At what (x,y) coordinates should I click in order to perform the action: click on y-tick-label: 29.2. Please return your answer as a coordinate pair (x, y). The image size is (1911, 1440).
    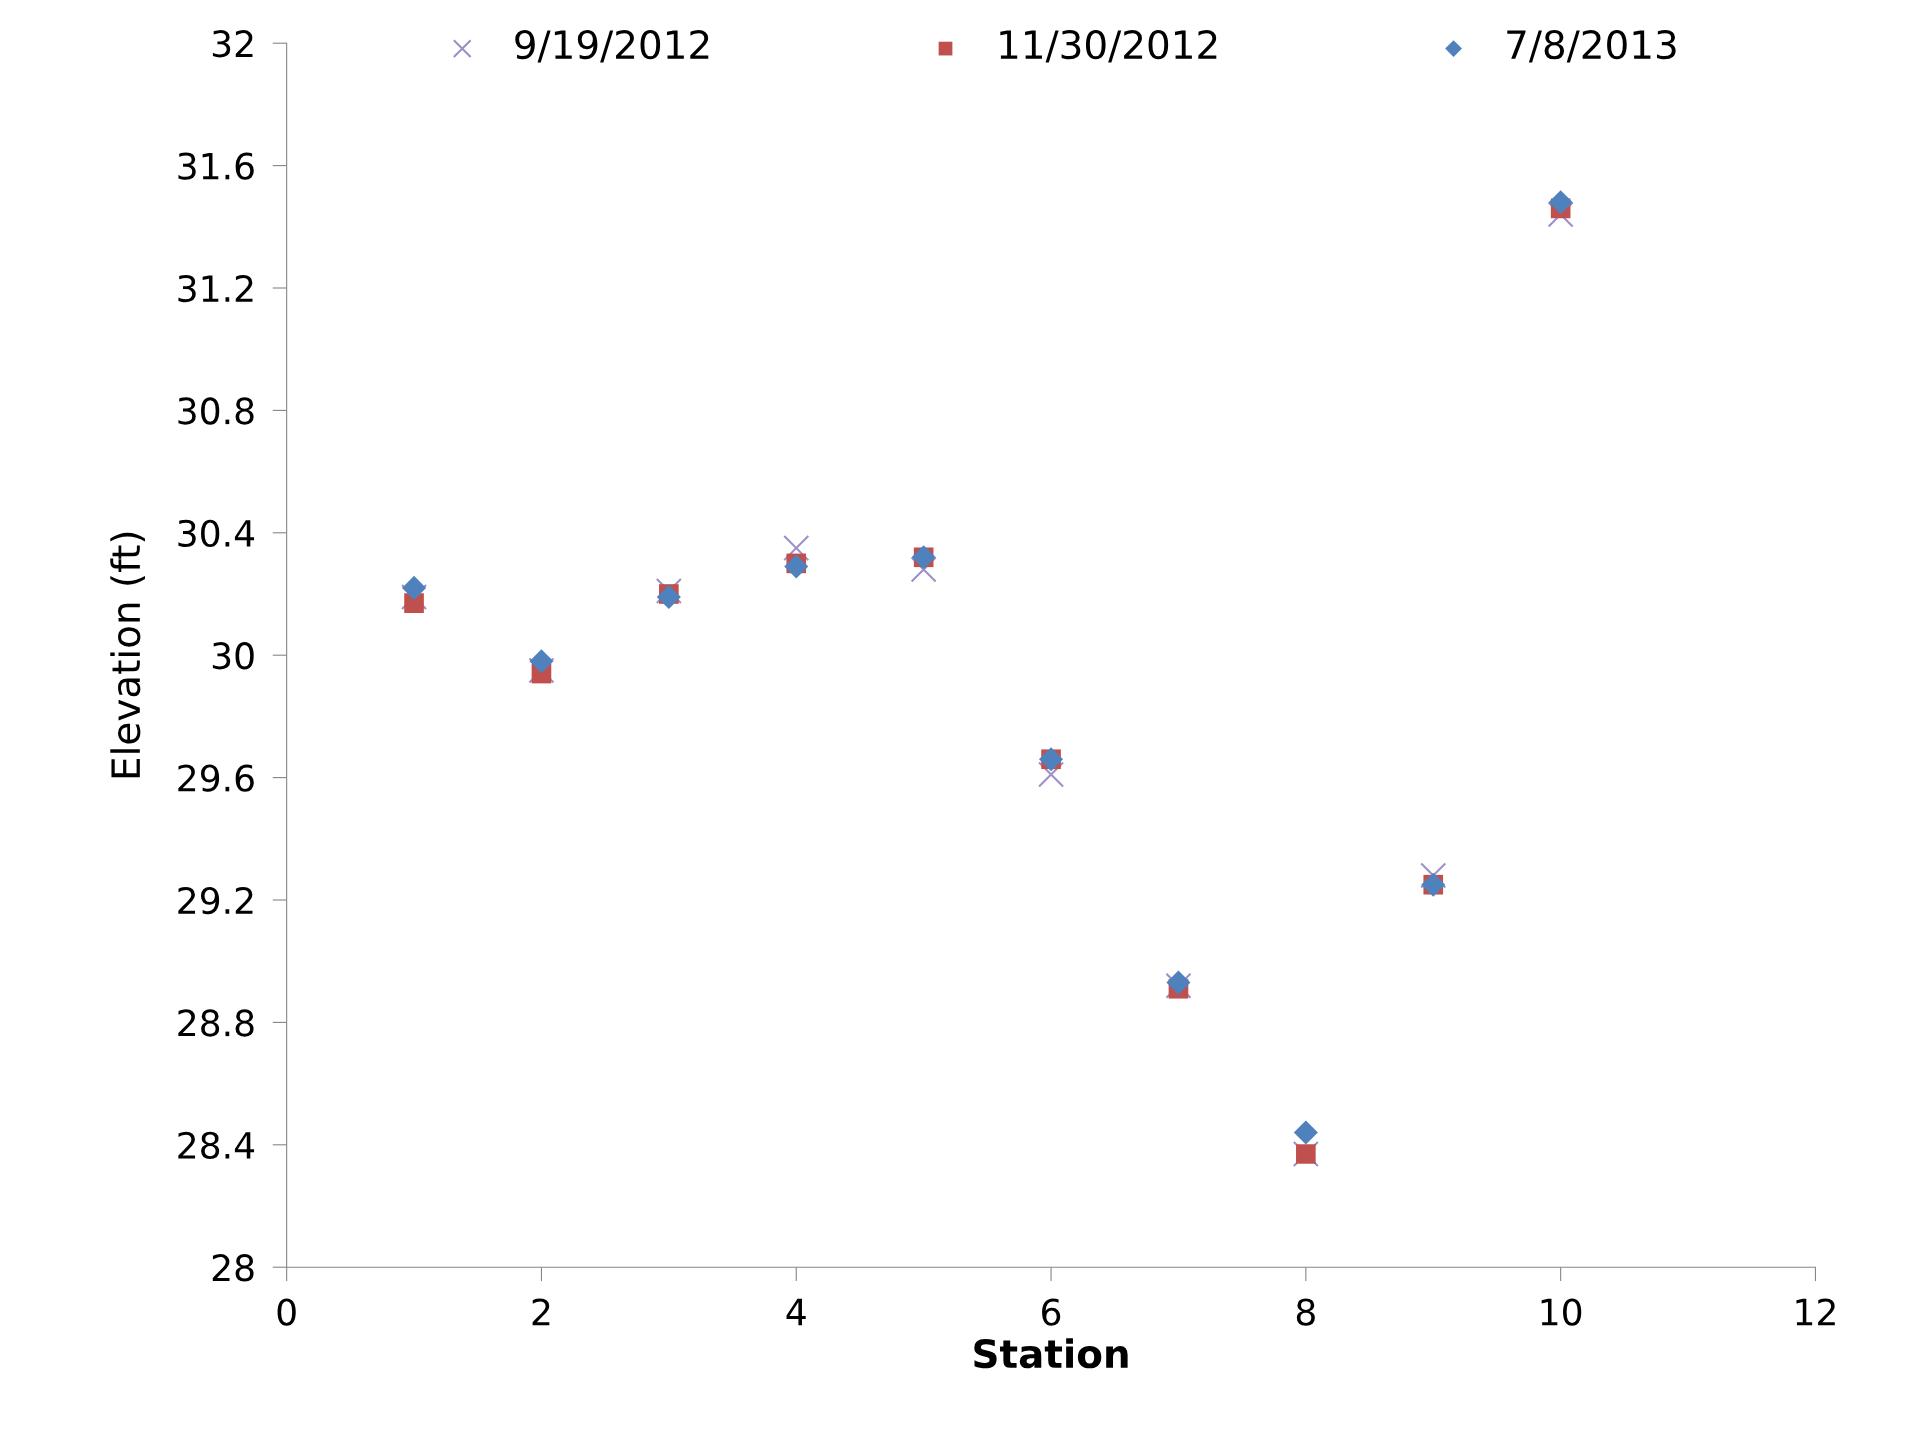
    Looking at the image, I should click on (215, 900).